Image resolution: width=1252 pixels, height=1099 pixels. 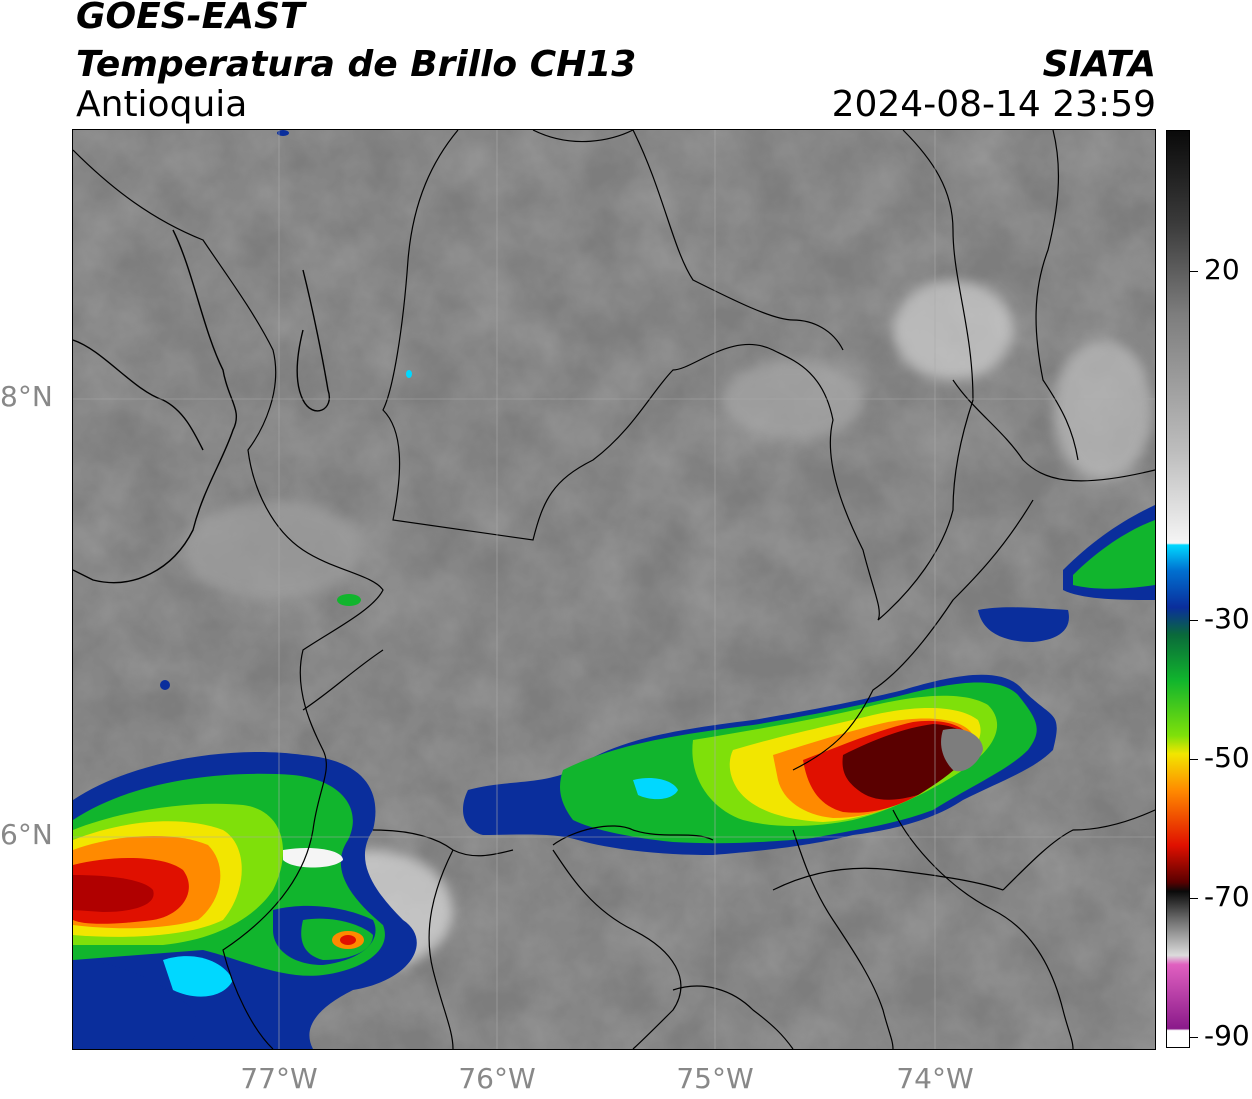 What do you see at coordinates (1227, 1035) in the screenshot?
I see `colorbar-label-minus90: -90` at bounding box center [1227, 1035].